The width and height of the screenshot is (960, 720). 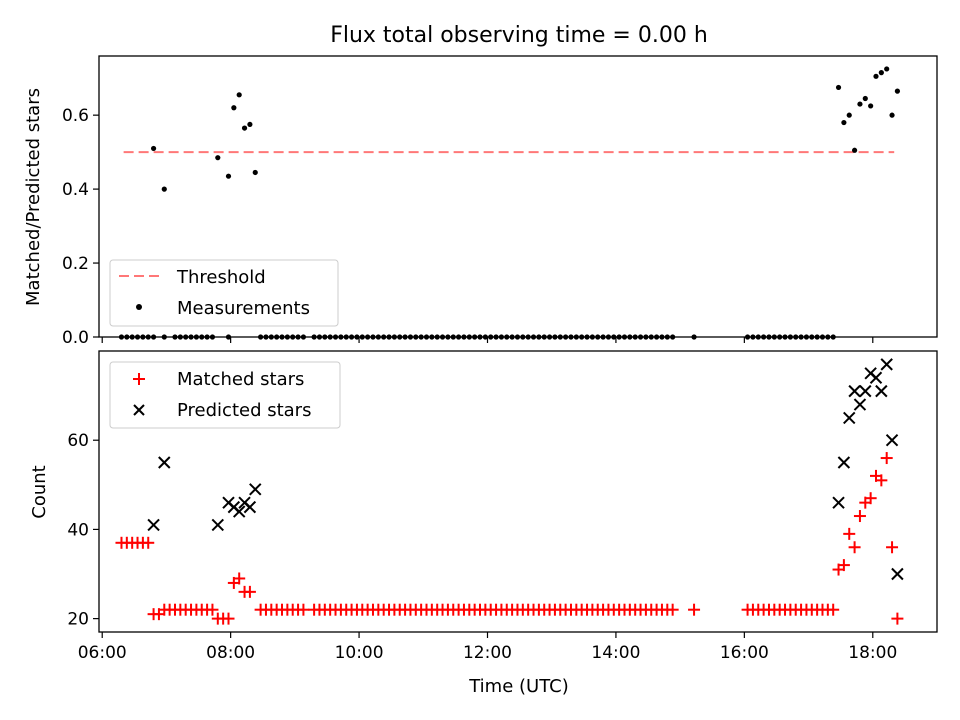 I want to click on legend-matched-swatch, so click(x=139, y=379).